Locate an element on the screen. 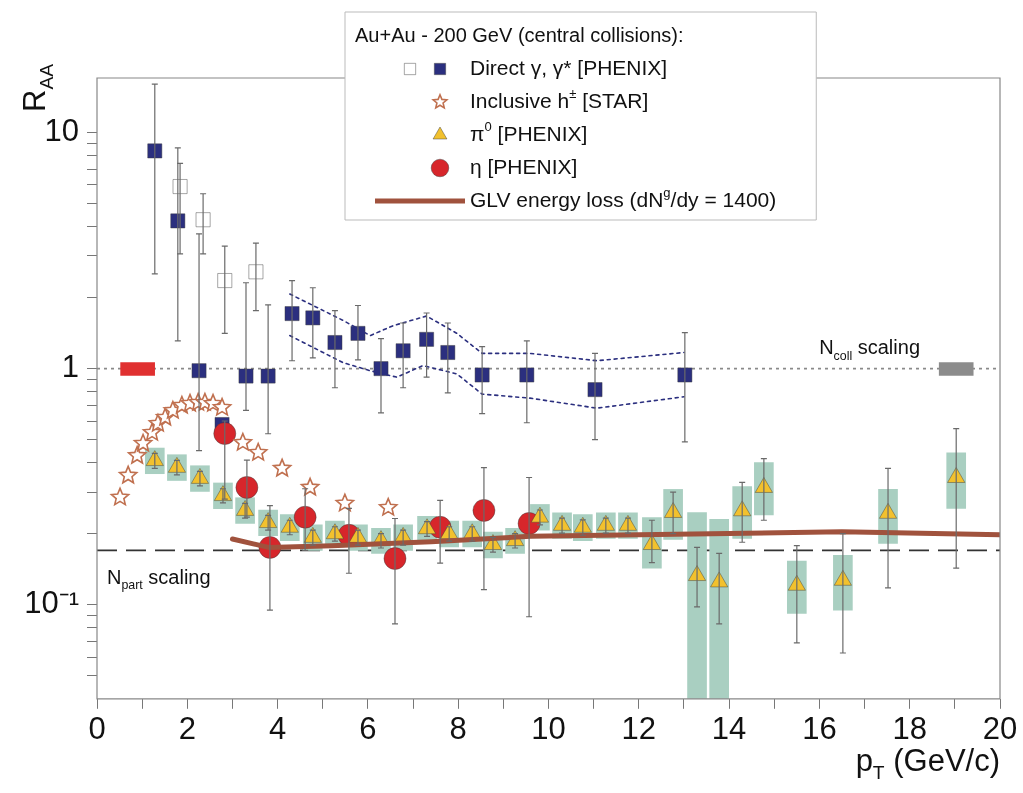 This screenshot has width=1023, height=793. y-tick-label: 1 is located at coordinates (70, 367).